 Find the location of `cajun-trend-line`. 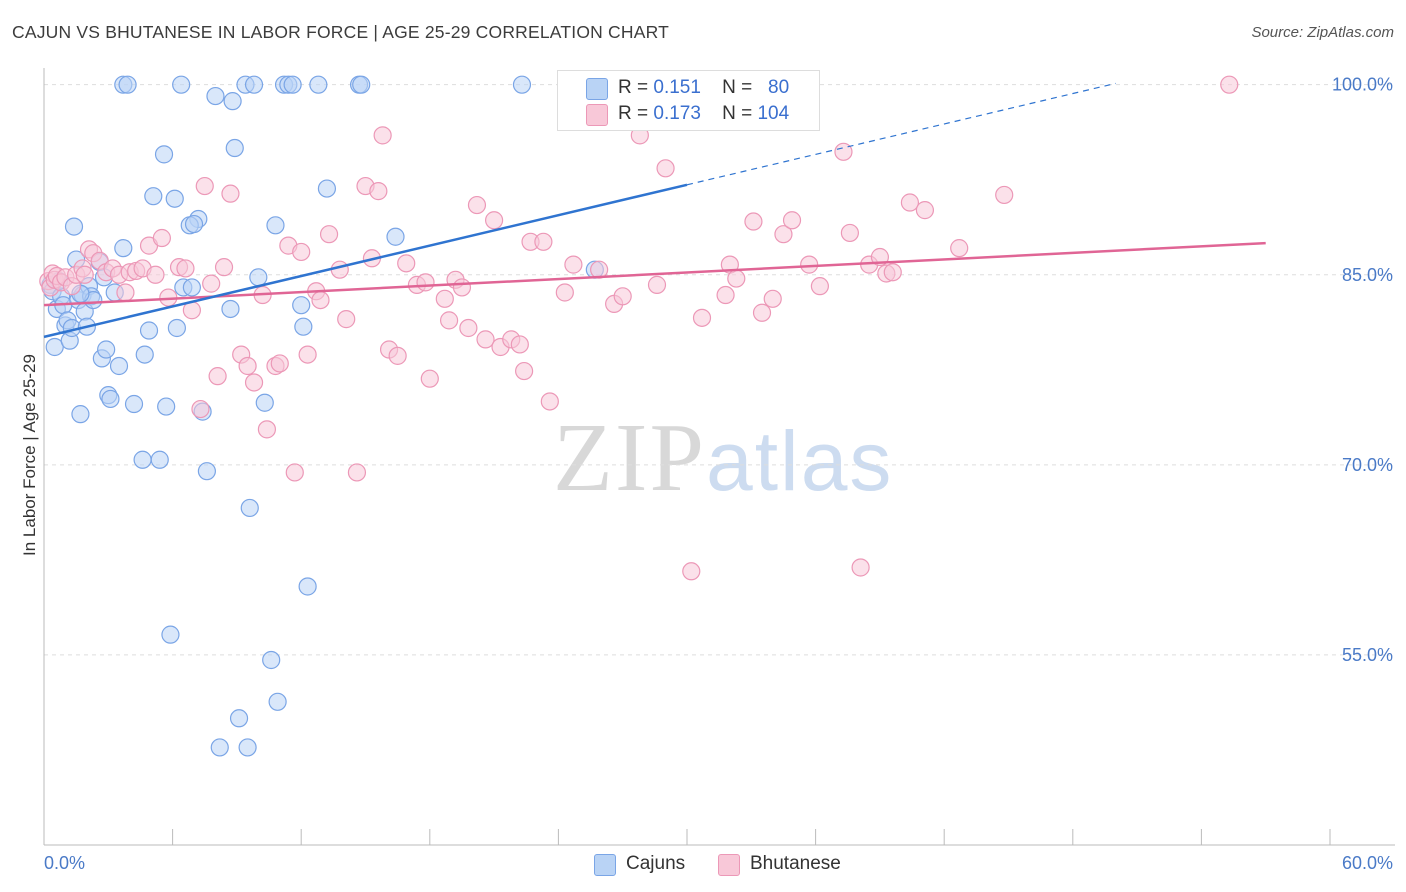

cajun-trend-line is located at coordinates (365, 261).